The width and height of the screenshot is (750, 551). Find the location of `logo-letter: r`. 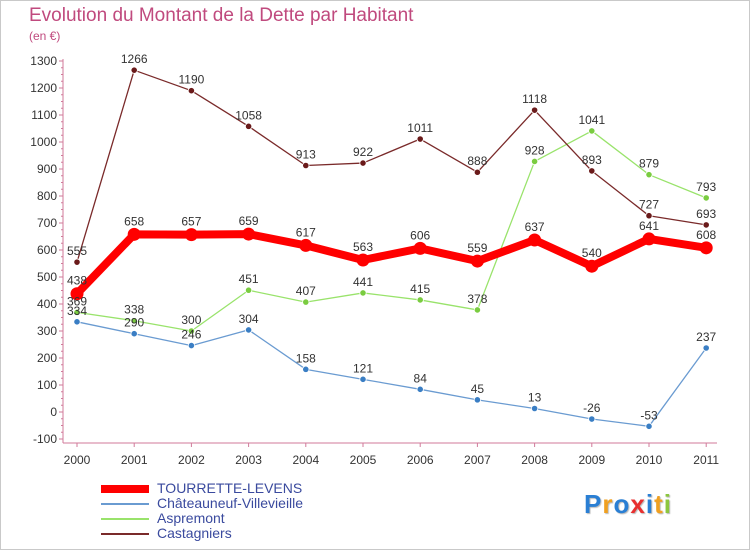

logo-letter: r is located at coordinates (608, 504).